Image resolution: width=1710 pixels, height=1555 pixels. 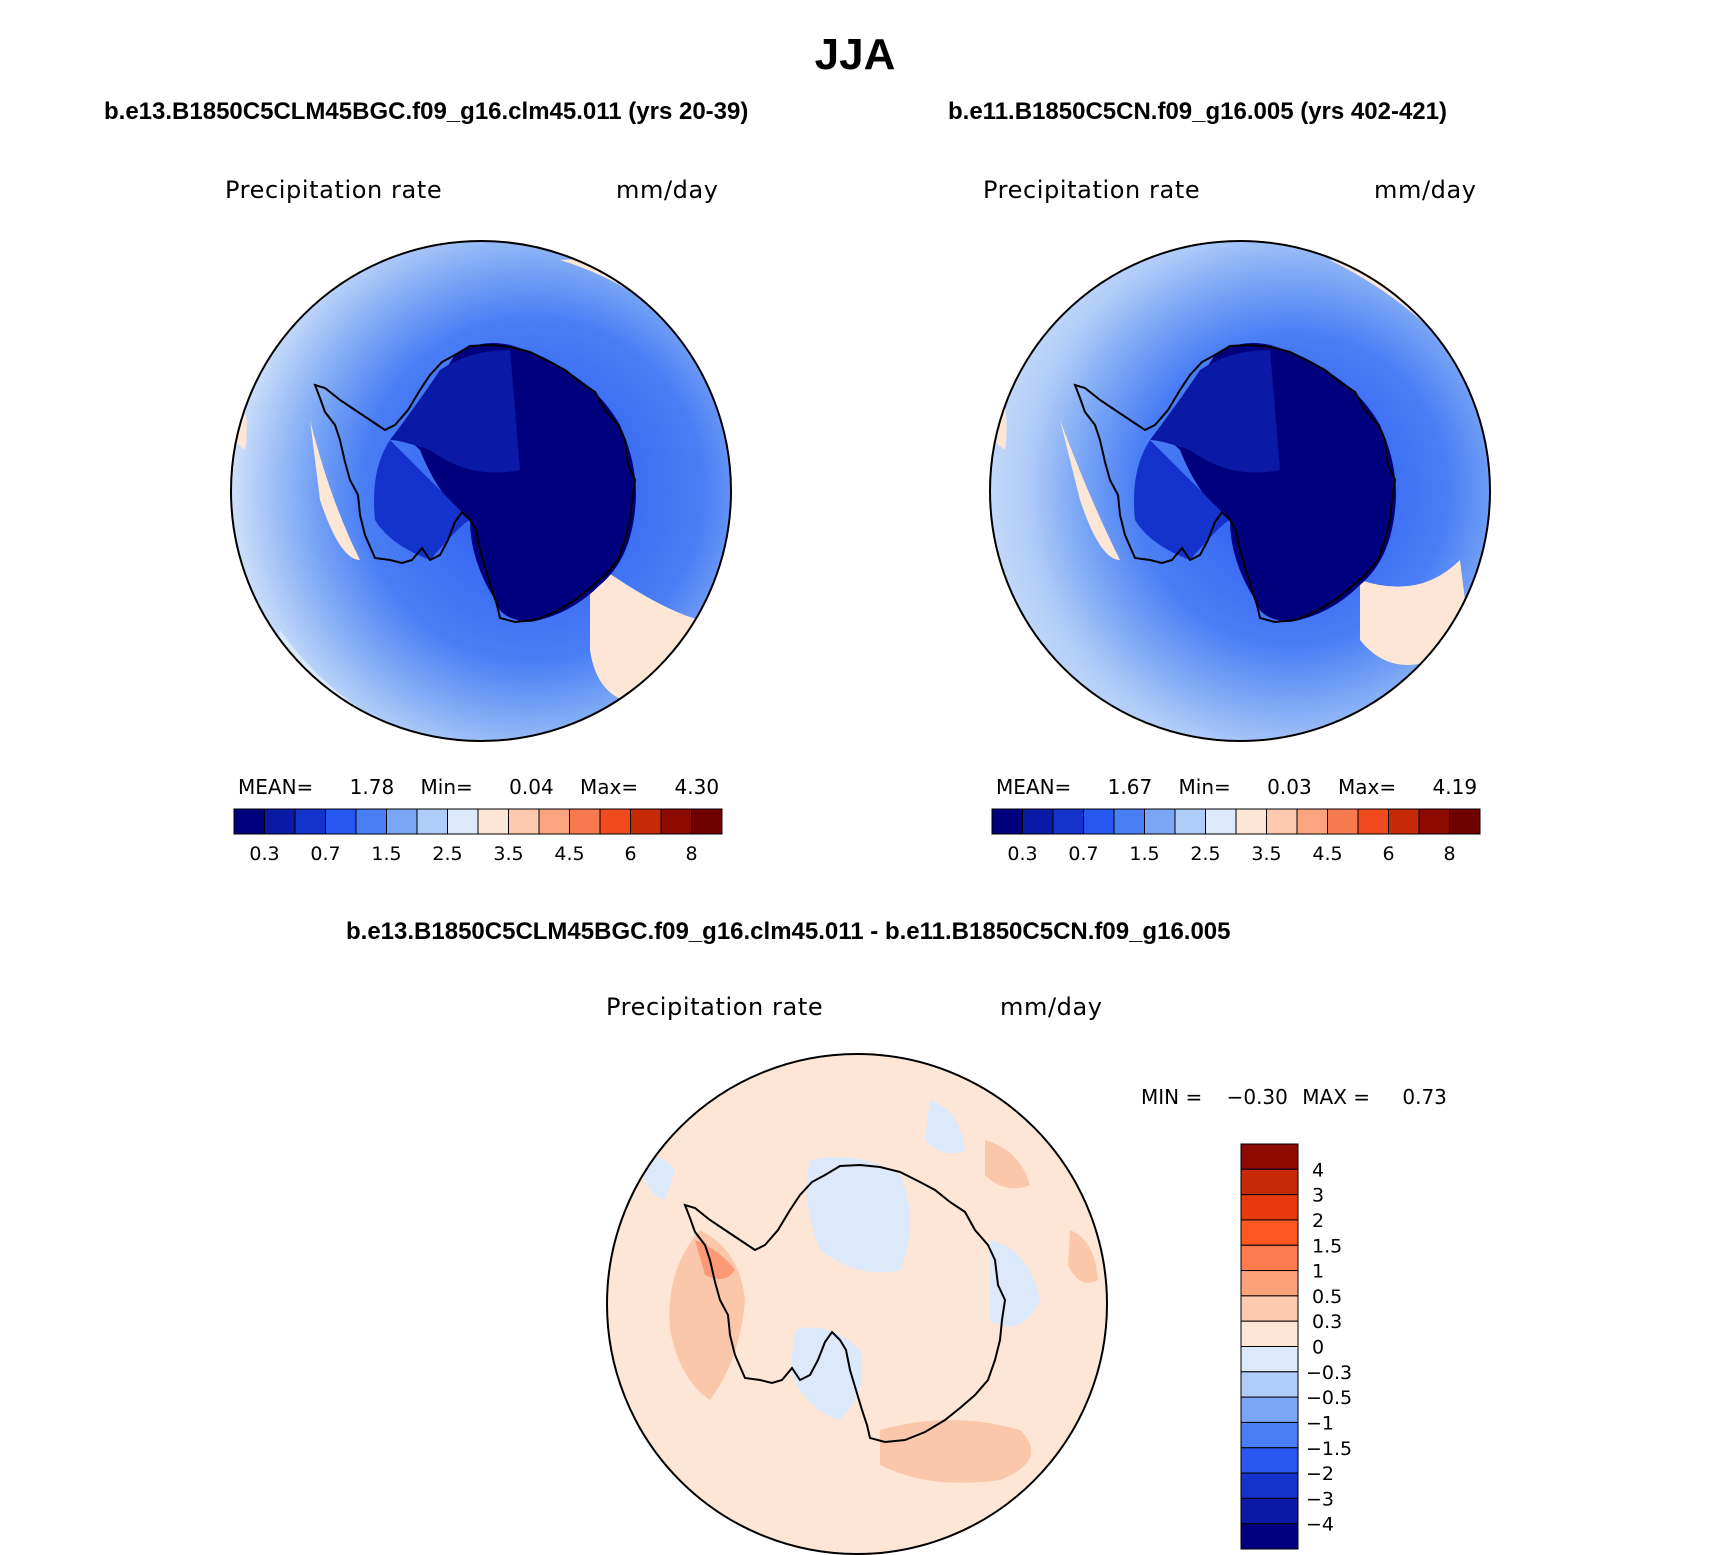 I want to click on diff-colorbar-tick-label: 1.5, so click(x=1327, y=1246).